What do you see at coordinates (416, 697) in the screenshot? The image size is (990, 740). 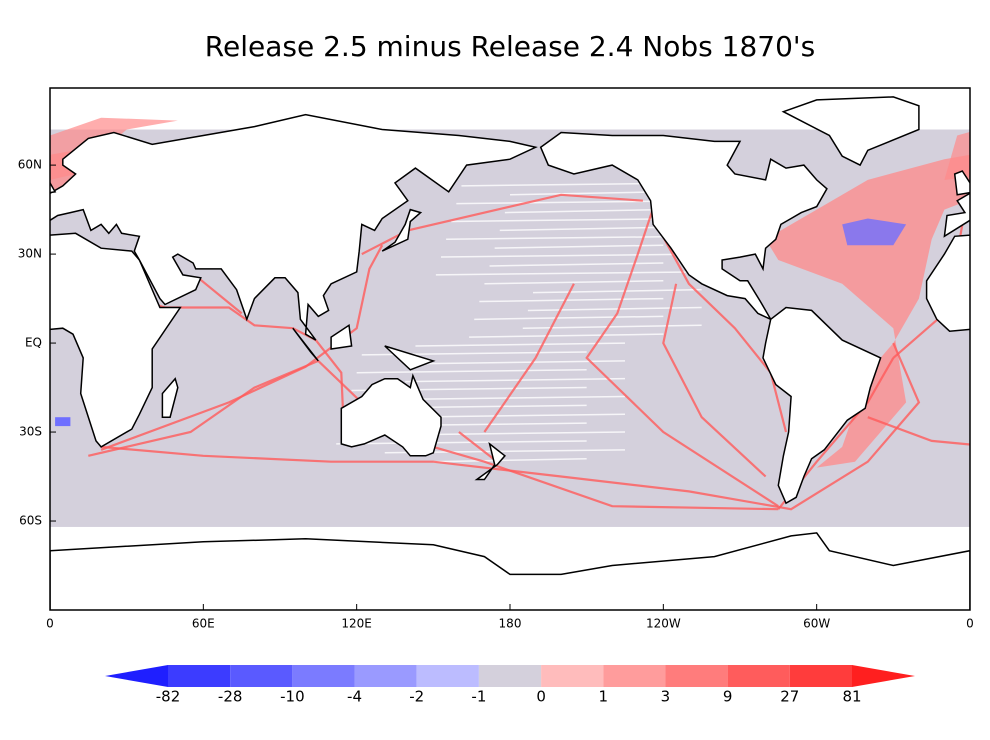 I see `colorbar-label: -2` at bounding box center [416, 697].